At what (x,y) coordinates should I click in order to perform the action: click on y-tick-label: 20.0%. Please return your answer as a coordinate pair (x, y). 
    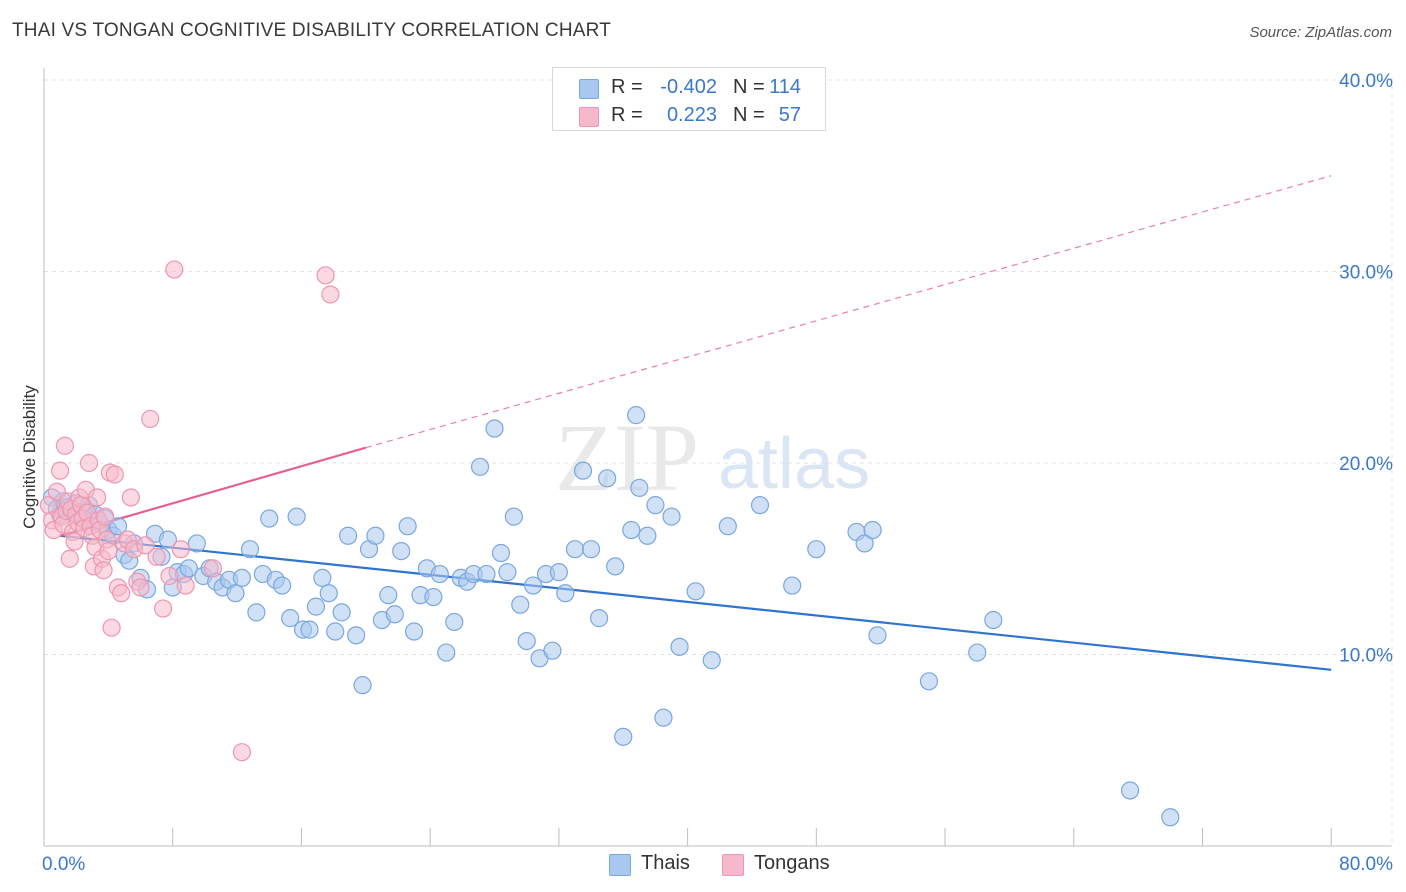
    Looking at the image, I should click on (1366, 464).